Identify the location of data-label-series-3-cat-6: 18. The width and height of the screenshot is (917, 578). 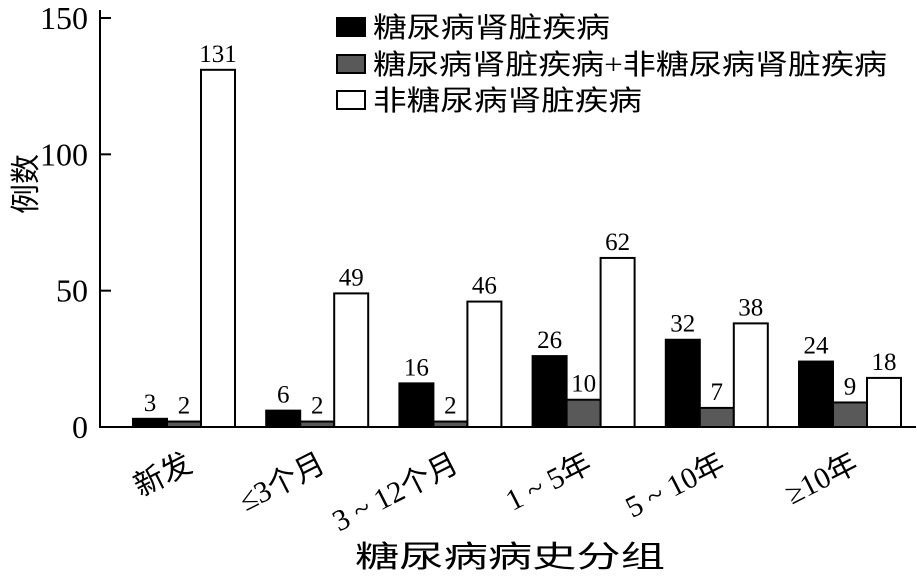
(884, 362).